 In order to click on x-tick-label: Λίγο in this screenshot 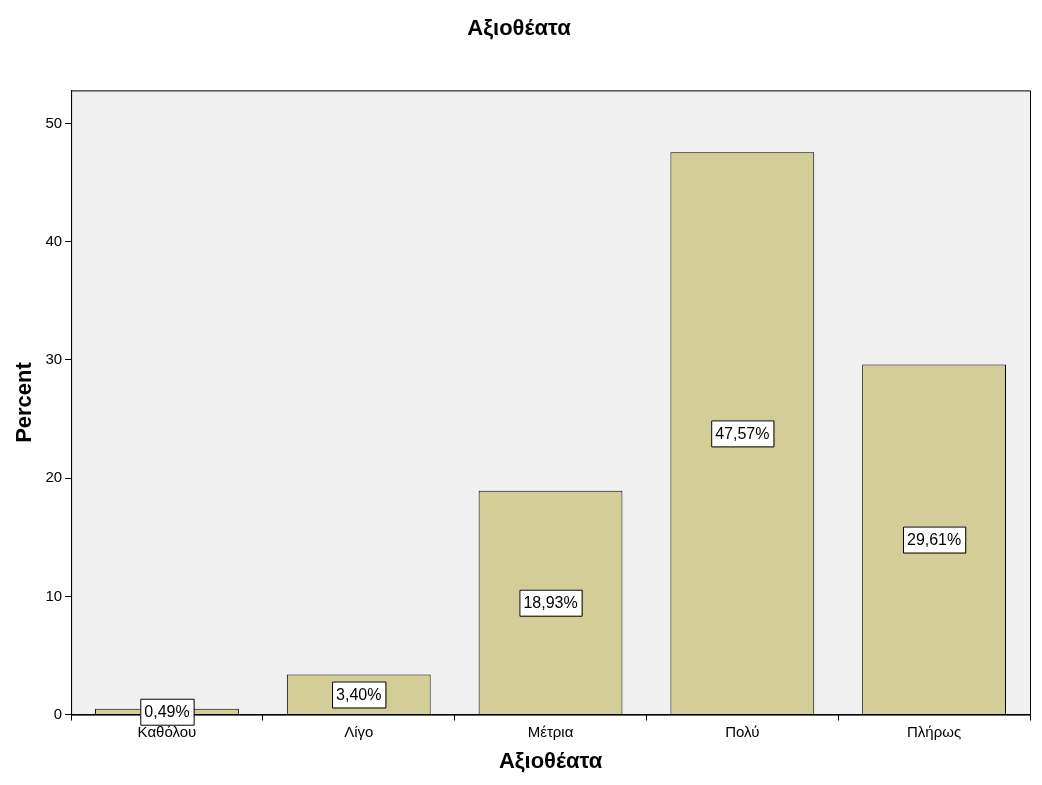, I will do `click(359, 731)`.